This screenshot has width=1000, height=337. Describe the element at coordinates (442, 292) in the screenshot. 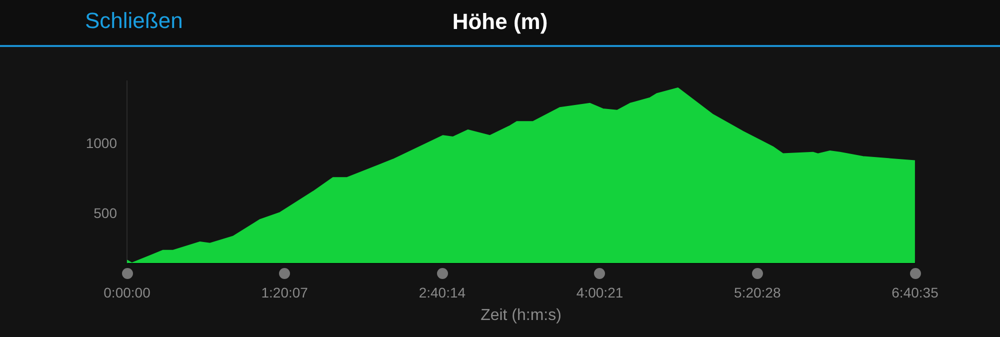

I see `x-tick-label: 2:40:14` at that location.